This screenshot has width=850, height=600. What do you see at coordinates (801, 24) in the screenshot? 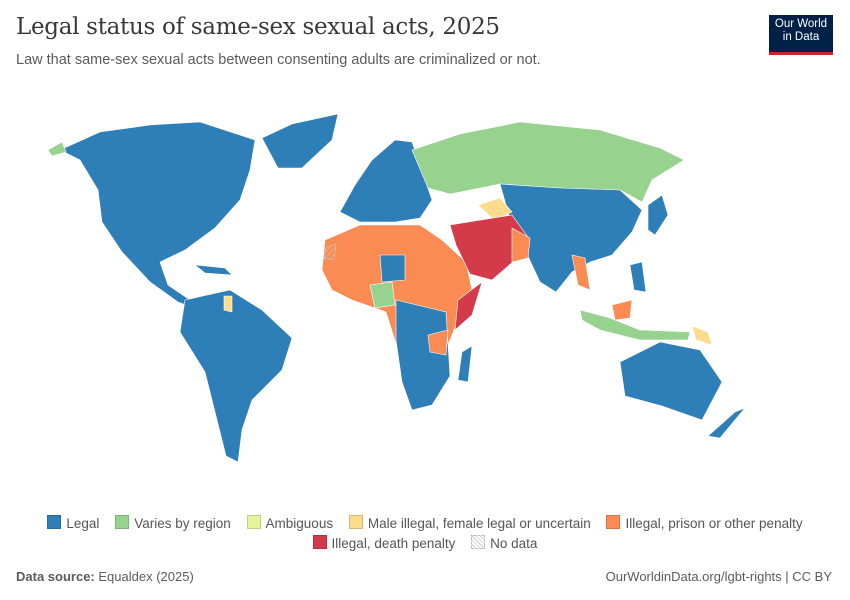
I see `logo-line-1: Our World` at bounding box center [801, 24].